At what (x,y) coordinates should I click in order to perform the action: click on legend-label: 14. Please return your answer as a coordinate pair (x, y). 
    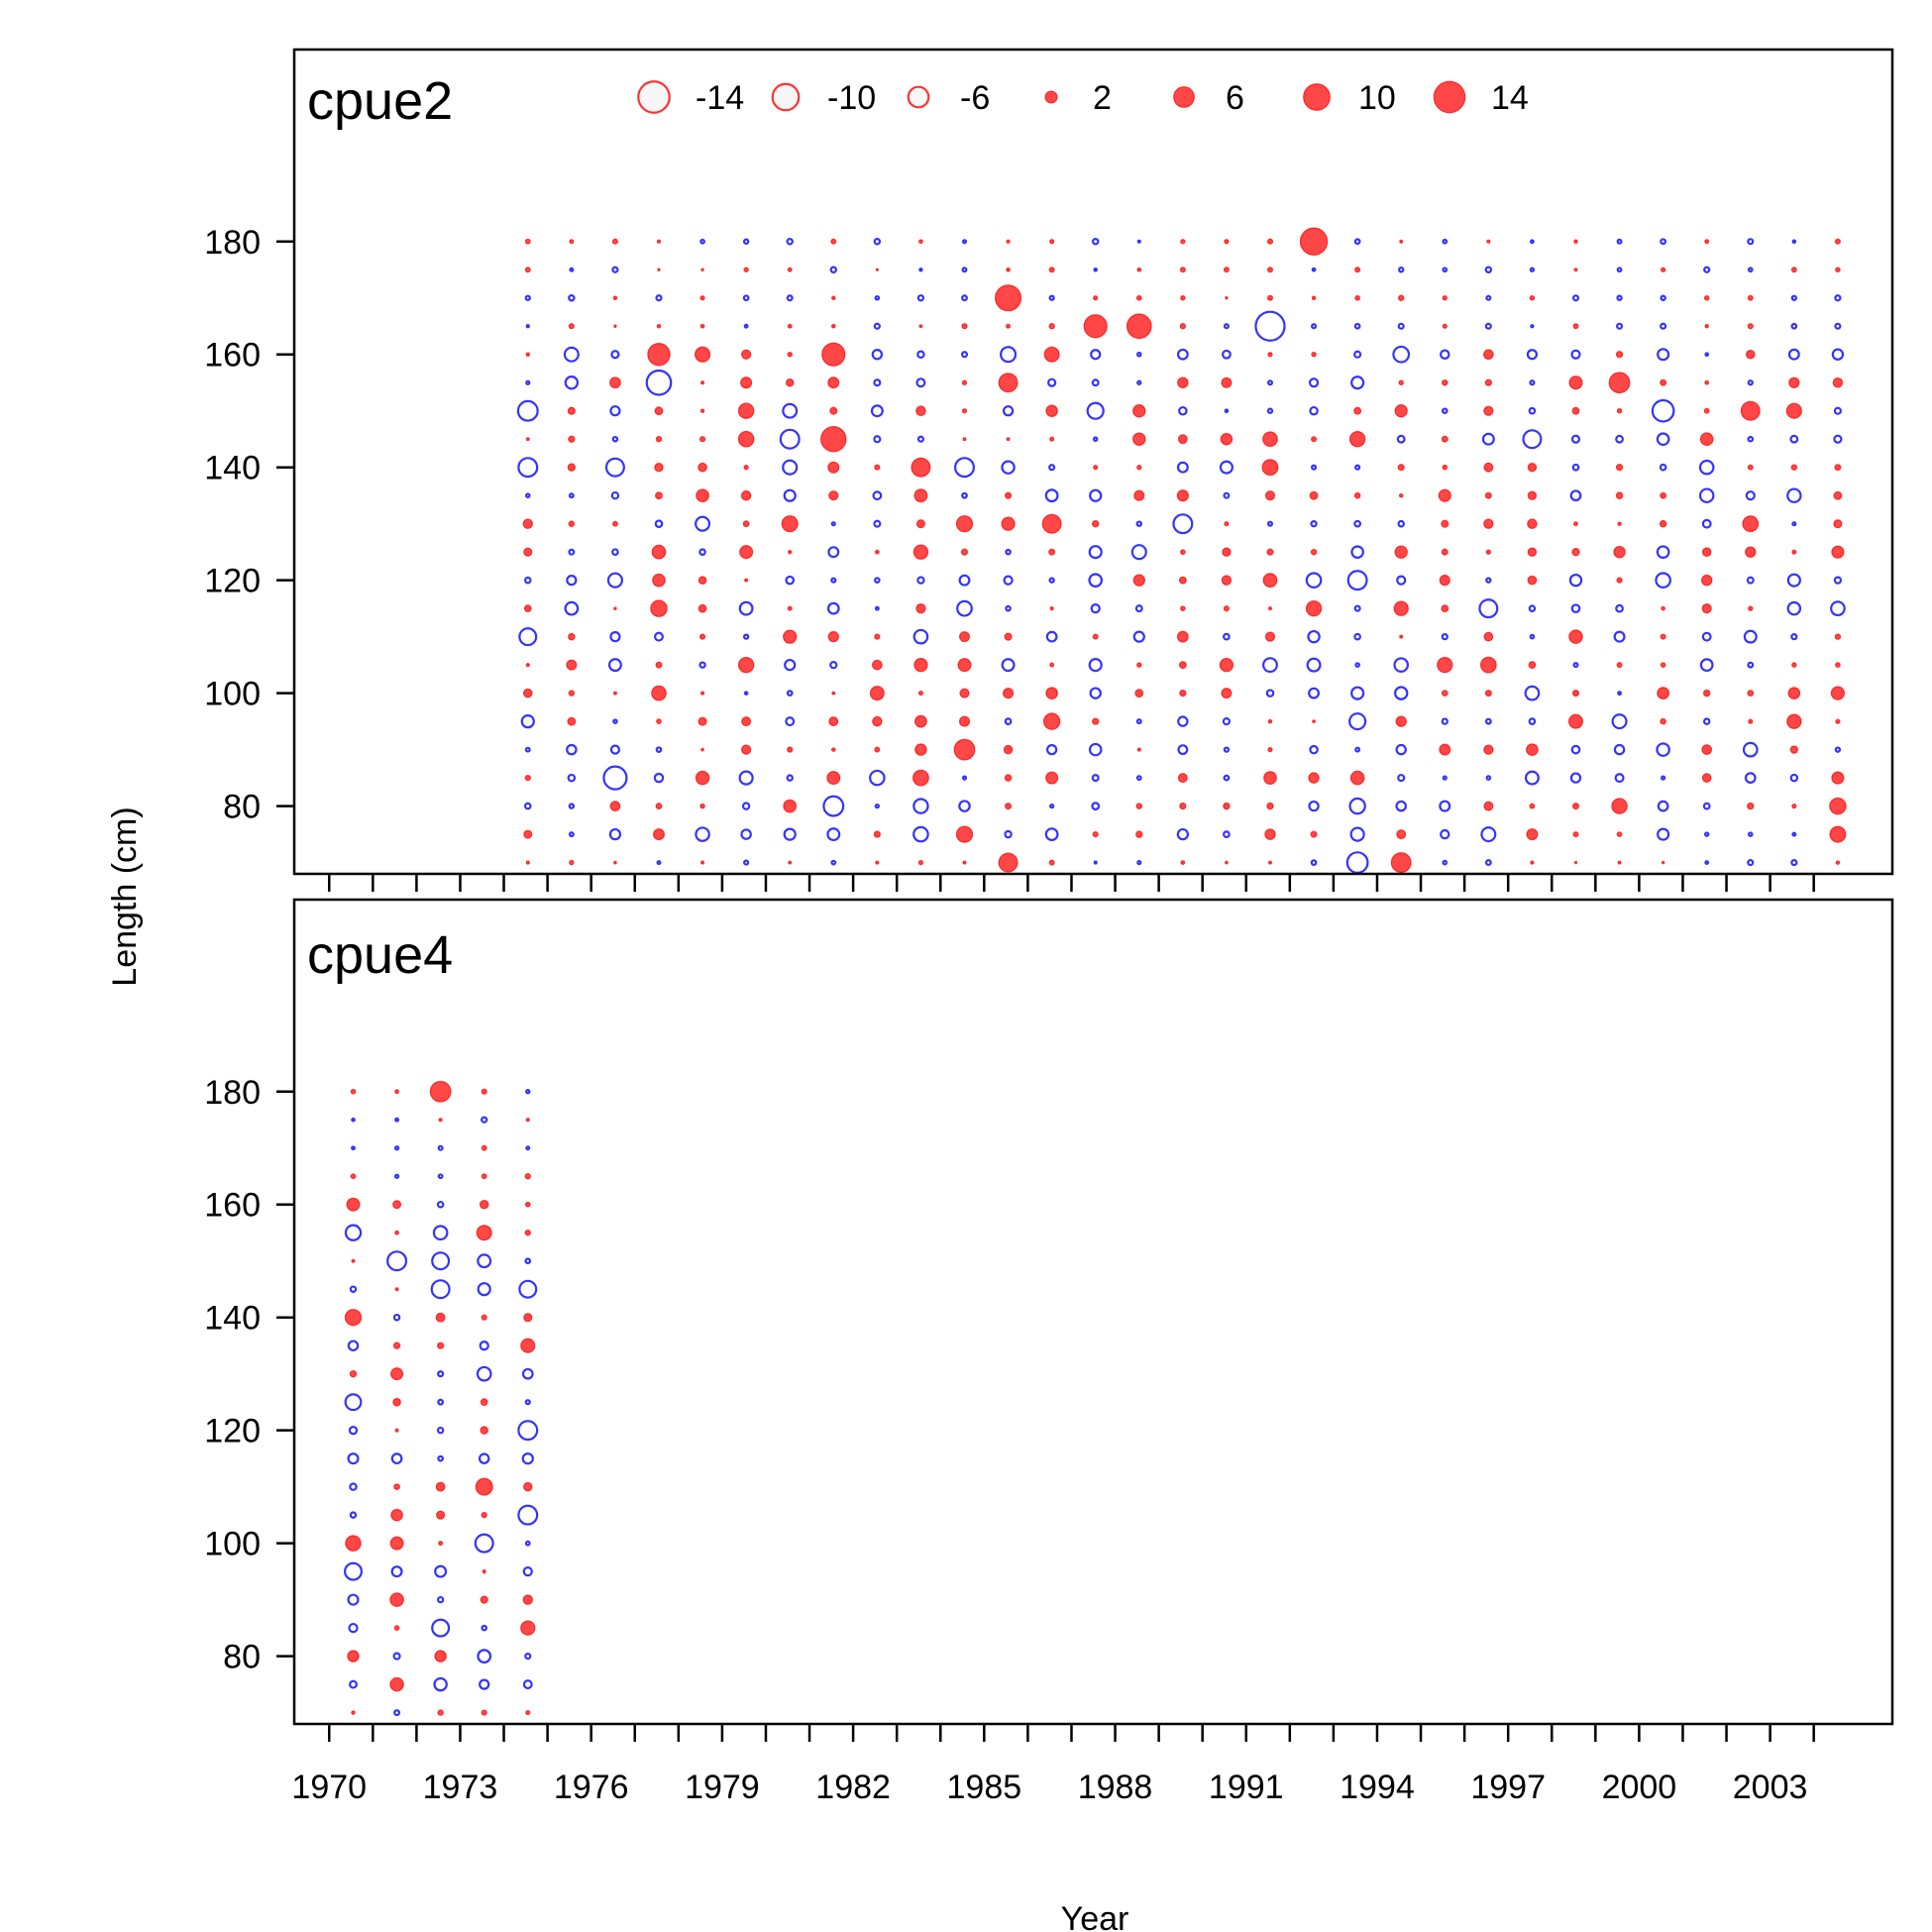
    Looking at the image, I should click on (1510, 98).